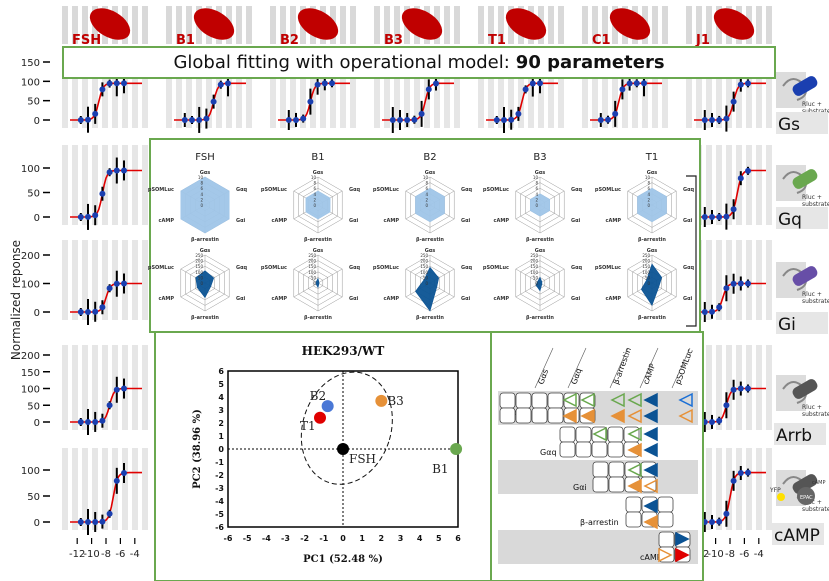 The width and height of the screenshot is (829, 581). I want to click on pca-y-tick: -6, so click(219, 527).